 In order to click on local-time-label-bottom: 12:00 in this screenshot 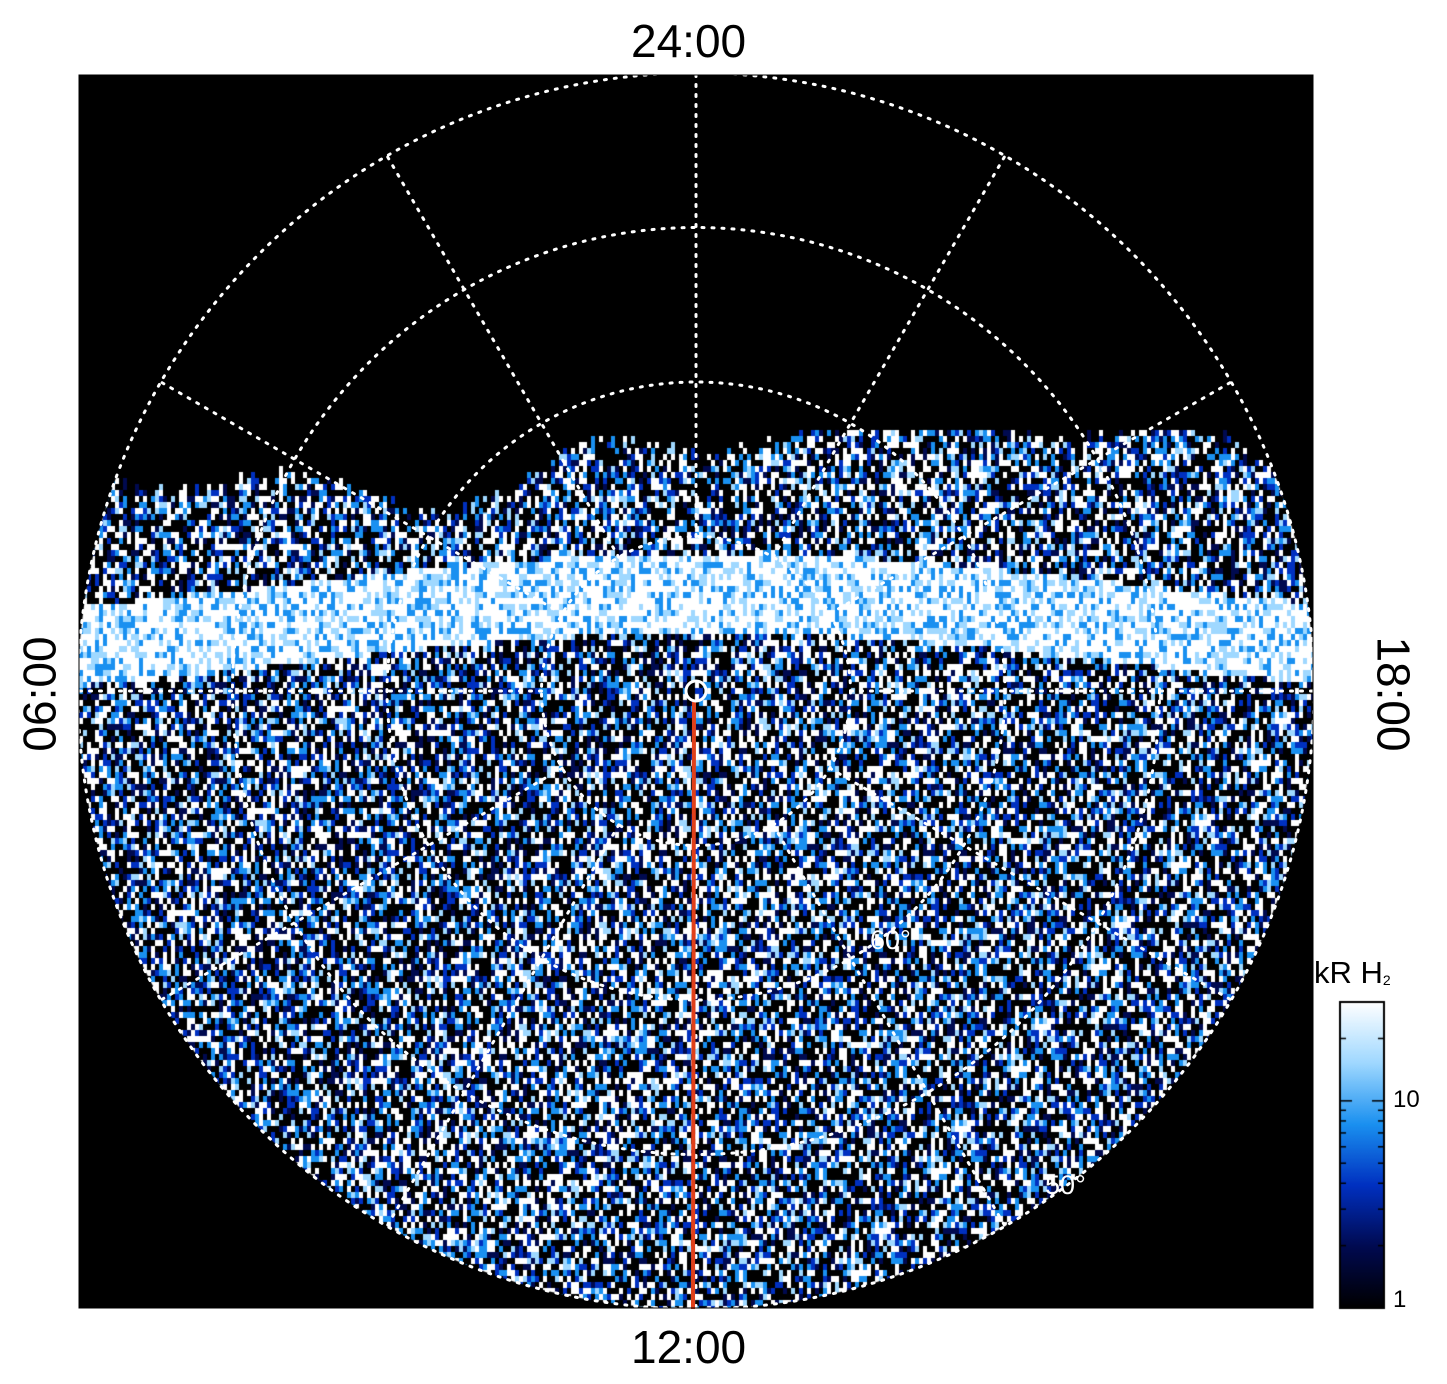, I will do `click(689, 1347)`.